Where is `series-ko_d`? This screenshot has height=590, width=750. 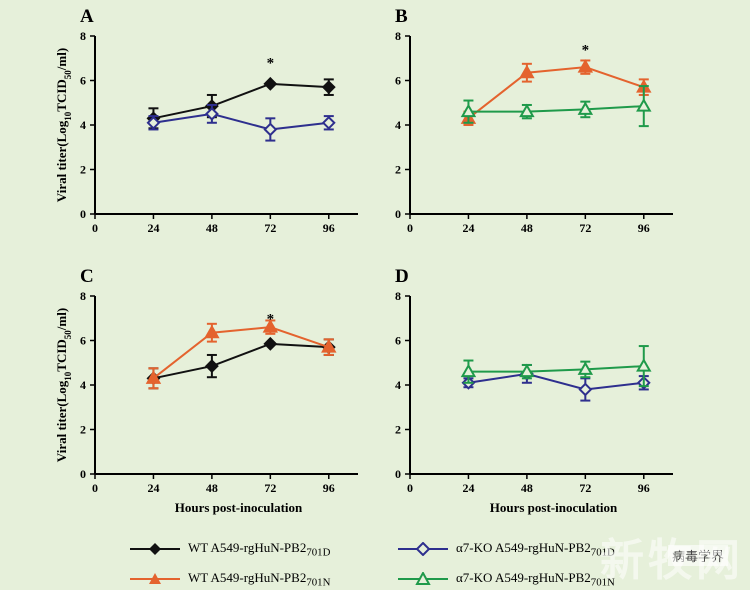
series-ko_d is located at coordinates (241, 122).